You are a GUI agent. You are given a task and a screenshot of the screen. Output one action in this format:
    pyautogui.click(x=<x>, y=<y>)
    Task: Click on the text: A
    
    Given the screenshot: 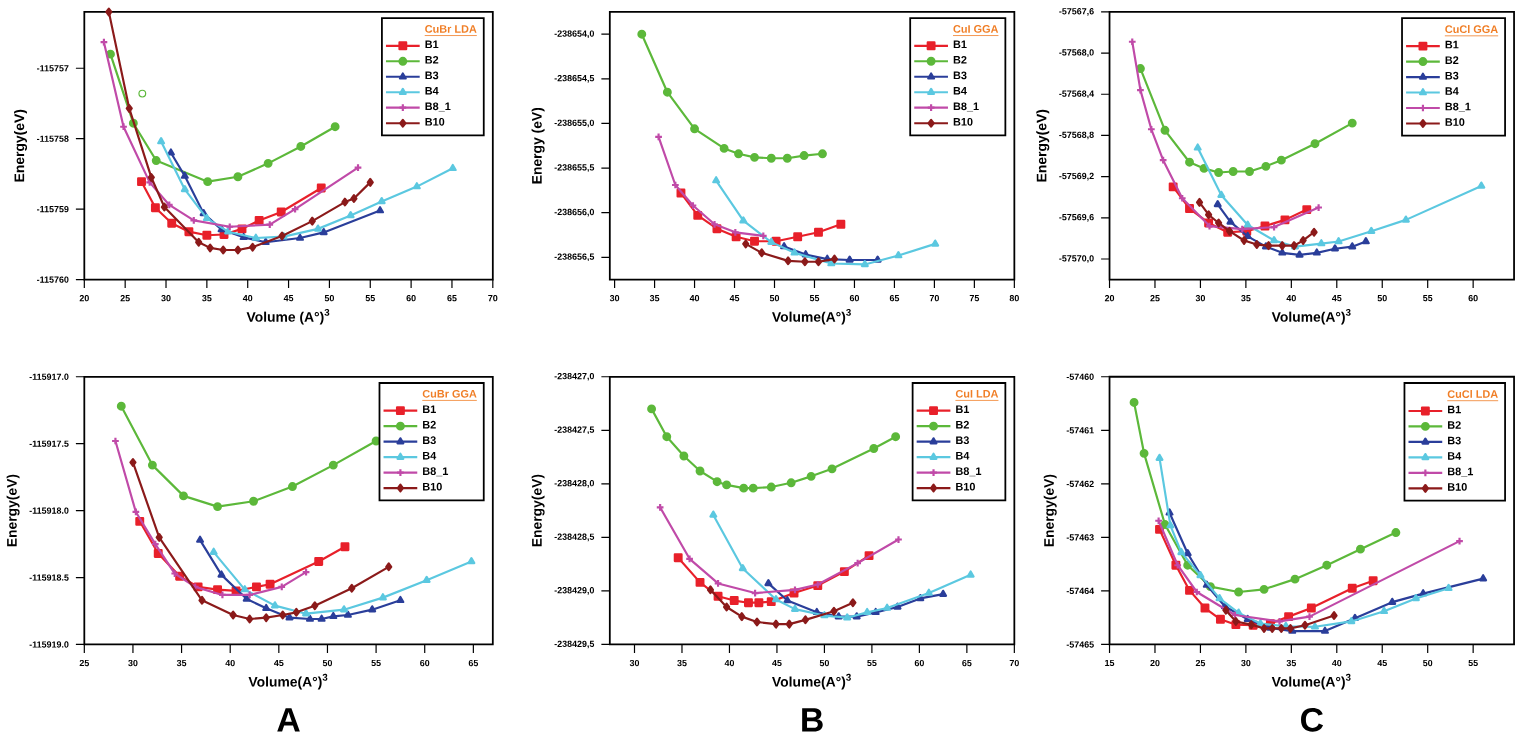 What is the action you would take?
    pyautogui.click(x=288, y=720)
    